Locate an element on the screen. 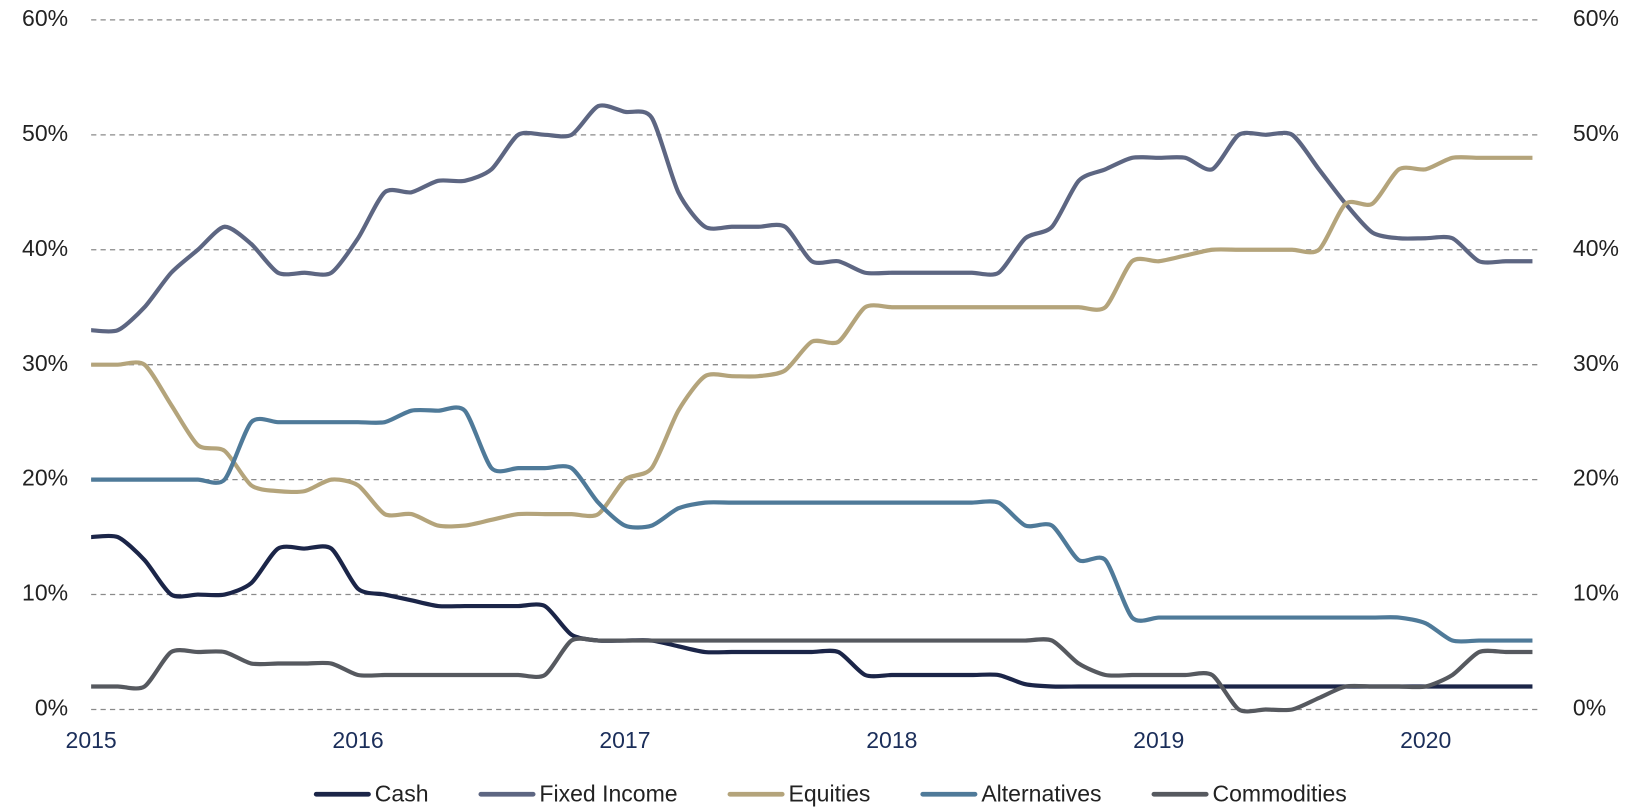  y2-tick-label: 30% is located at coordinates (1596, 363).